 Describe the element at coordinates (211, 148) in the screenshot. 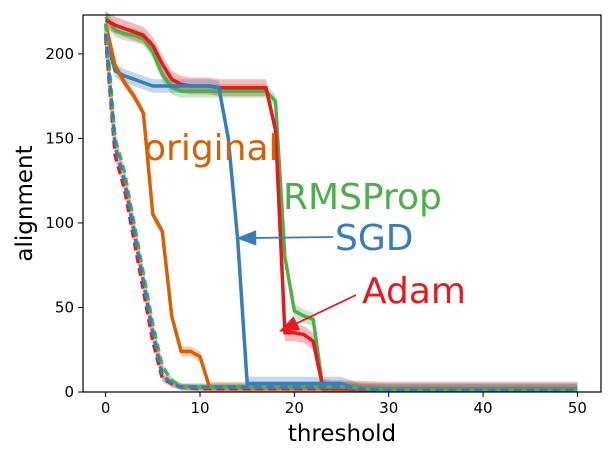

I see `annotation-original: original` at that location.